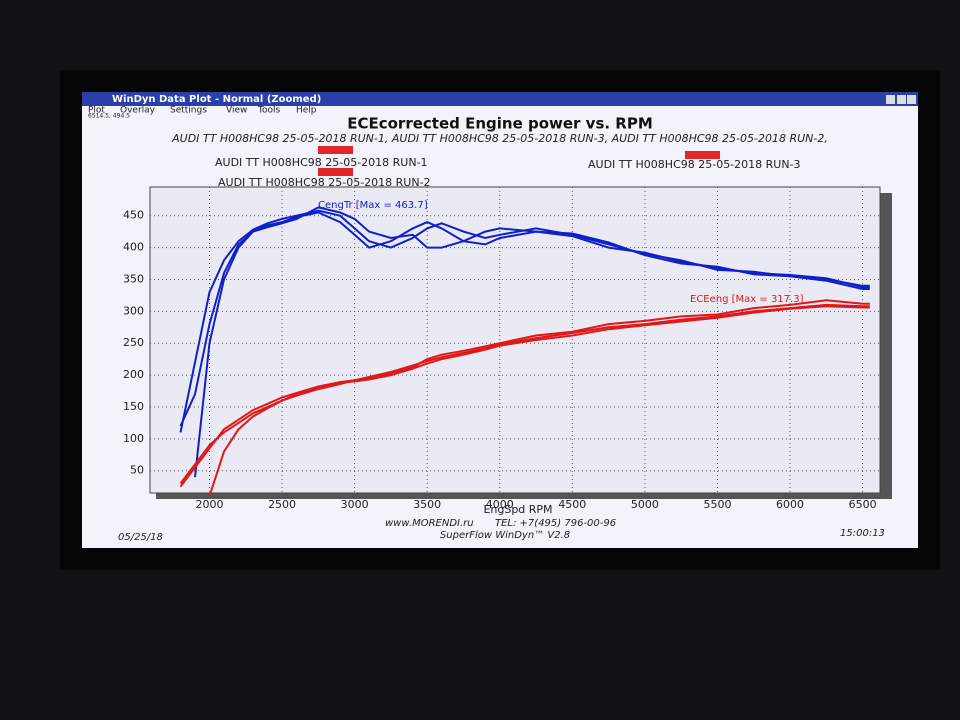 The image size is (960, 720). I want to click on y-tick-label: 200, so click(133, 374).